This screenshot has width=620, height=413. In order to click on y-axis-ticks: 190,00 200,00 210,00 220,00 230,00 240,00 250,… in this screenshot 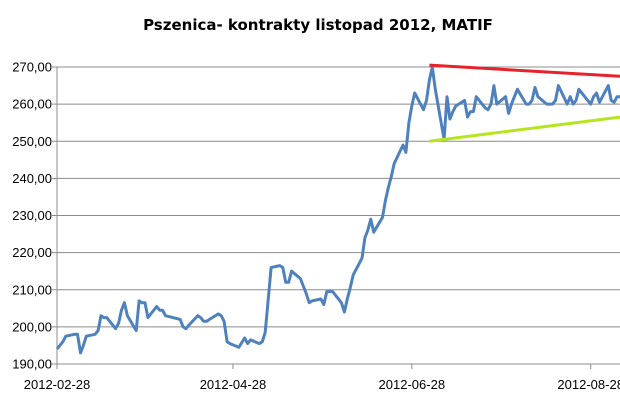, I will do `click(34, 216)`.